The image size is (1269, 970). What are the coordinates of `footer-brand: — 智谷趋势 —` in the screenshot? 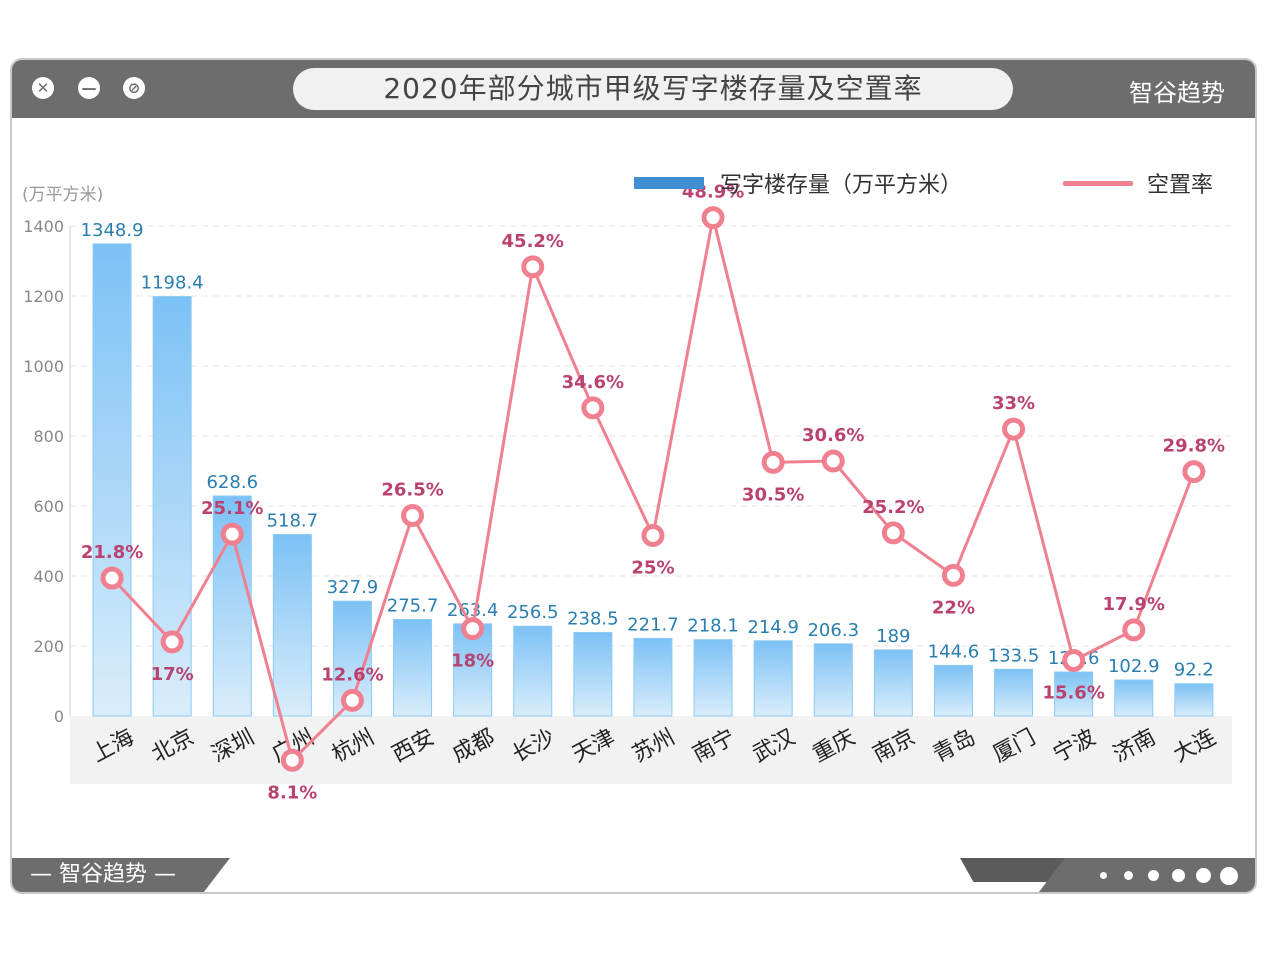 It's located at (103, 874).